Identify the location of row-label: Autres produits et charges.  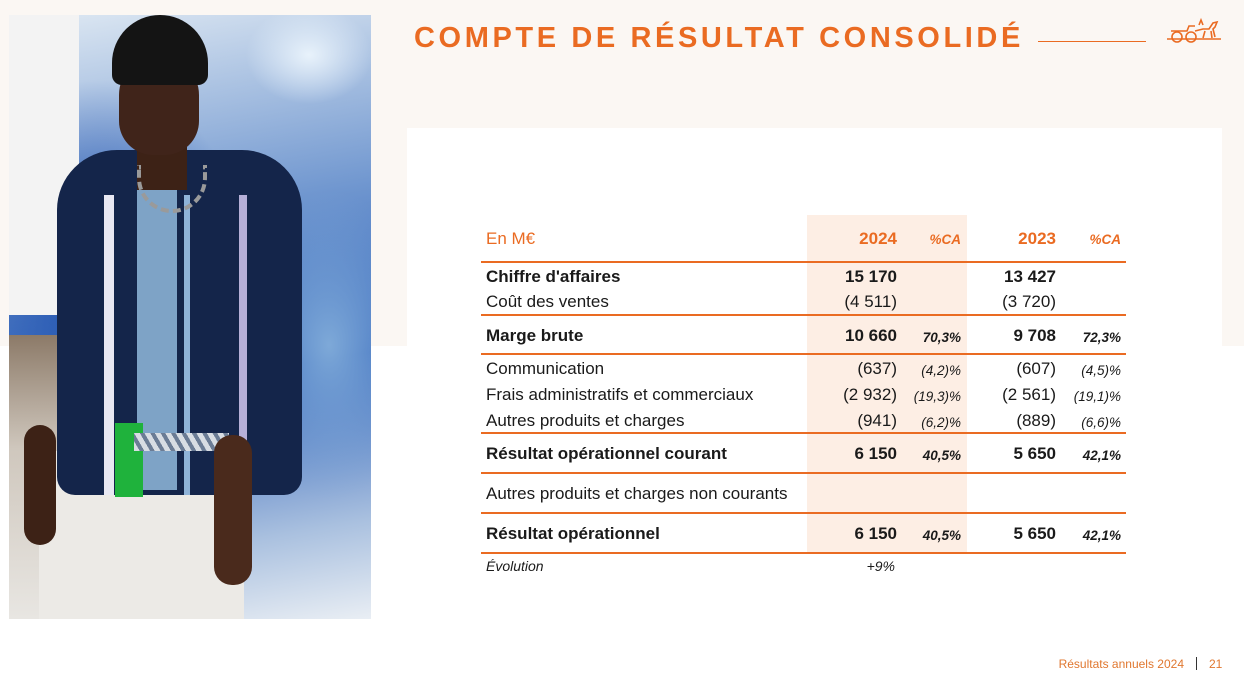
(585, 420).